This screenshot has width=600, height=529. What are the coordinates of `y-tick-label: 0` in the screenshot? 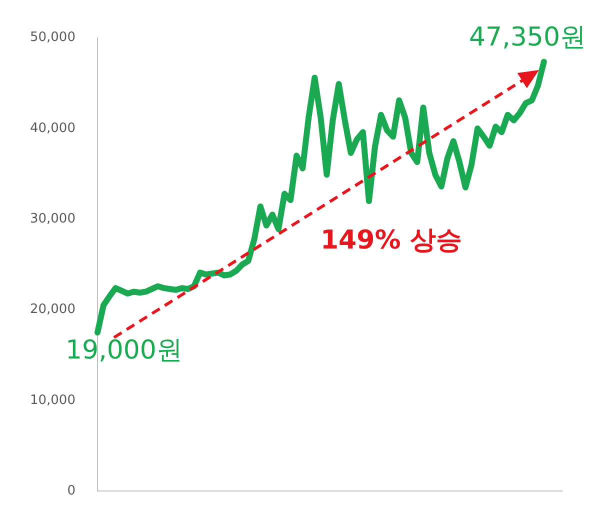 It's located at (71, 491).